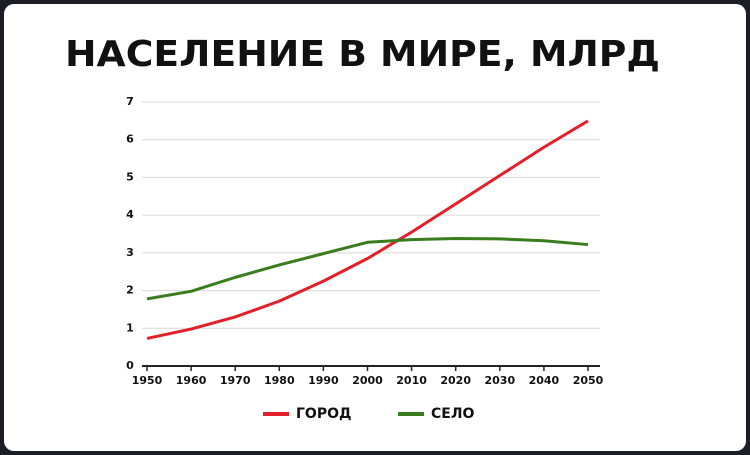 The width and height of the screenshot is (750, 455). I want to click on x-tick-label: 2010, so click(411, 380).